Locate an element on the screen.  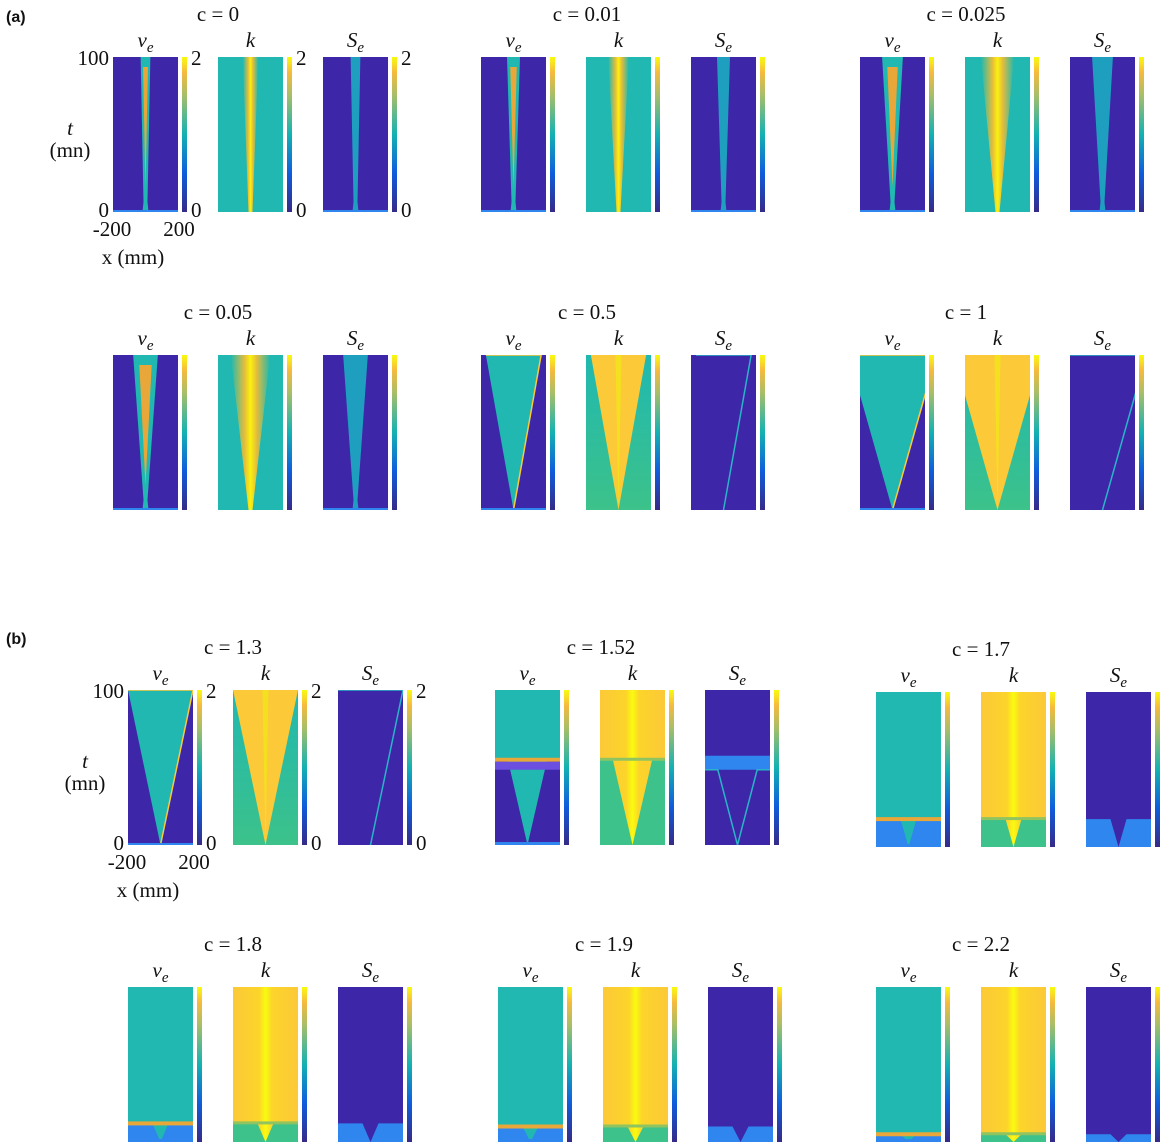
front-edge is located at coordinates (737, 807).